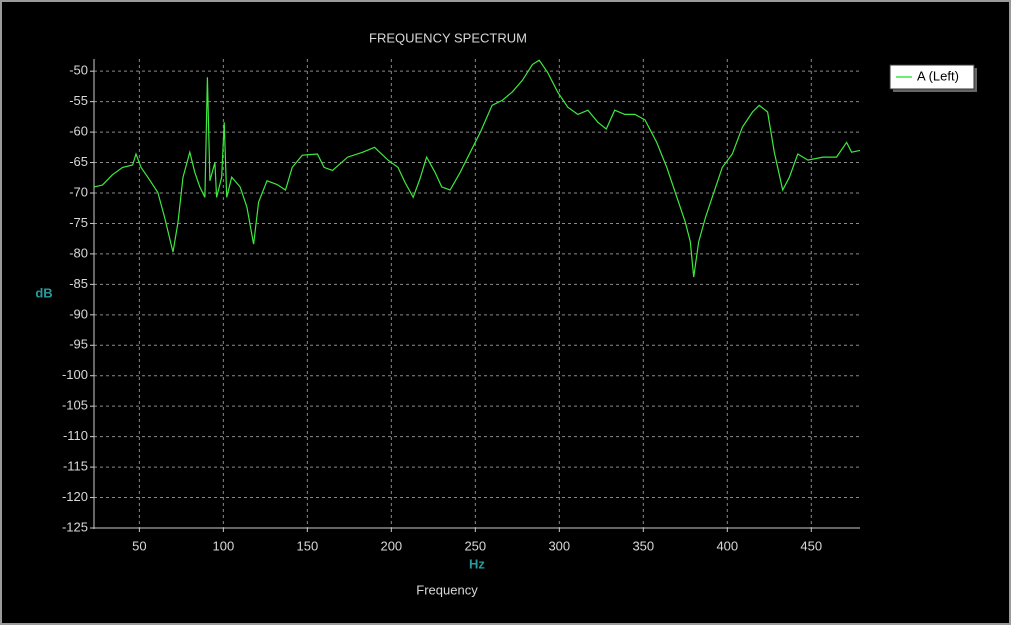 The image size is (1011, 625). What do you see at coordinates (447, 589) in the screenshot?
I see `x-axis-label: Frequency` at bounding box center [447, 589].